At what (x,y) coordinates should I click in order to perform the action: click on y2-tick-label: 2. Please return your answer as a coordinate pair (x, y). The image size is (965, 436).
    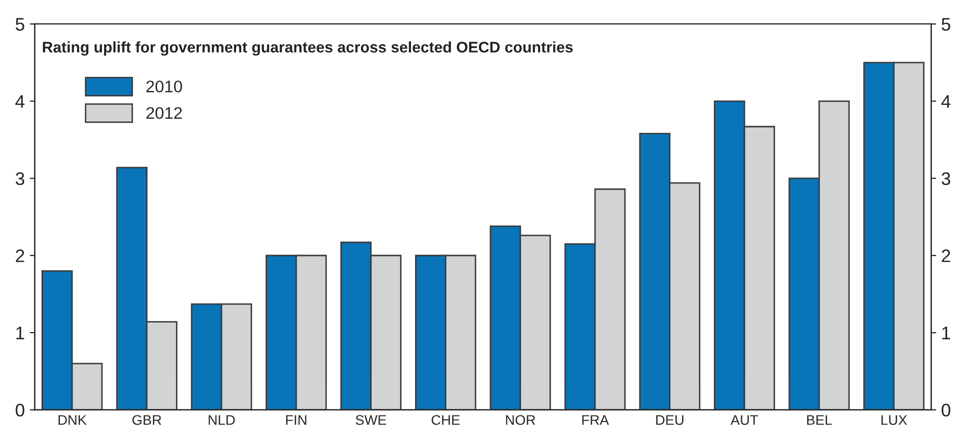
    Looking at the image, I should click on (946, 255).